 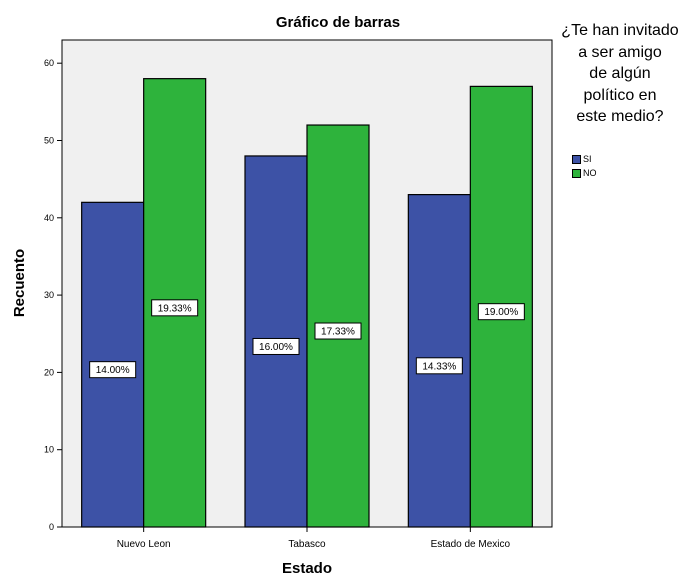 I want to click on legend-title-line: ¿Te han invitado, so click(x=620, y=30).